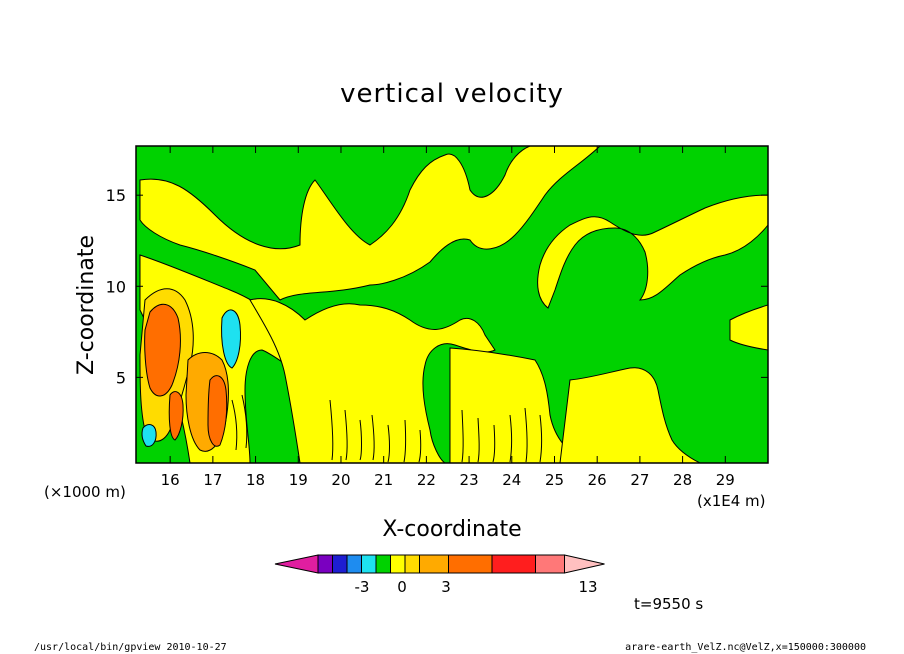 The image size is (904, 654). I want to click on contour-region-bottom-right, so click(630, 415).